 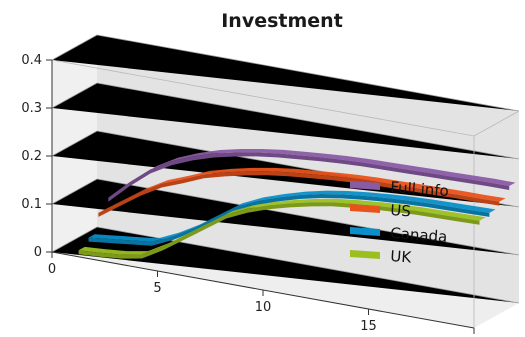 I want to click on x-tick-label: 10, so click(x=263, y=307).